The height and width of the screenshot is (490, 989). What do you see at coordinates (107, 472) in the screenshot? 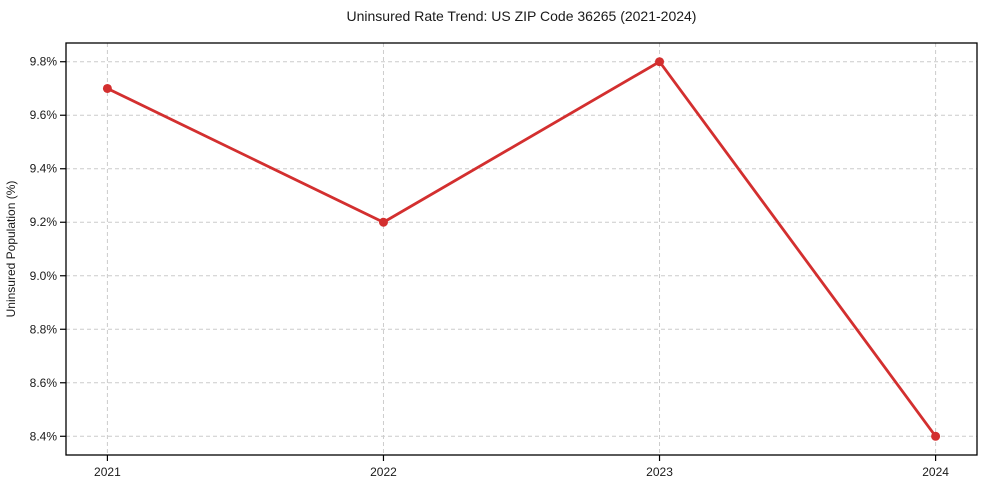
I see `x-tick-label: 2021` at bounding box center [107, 472].